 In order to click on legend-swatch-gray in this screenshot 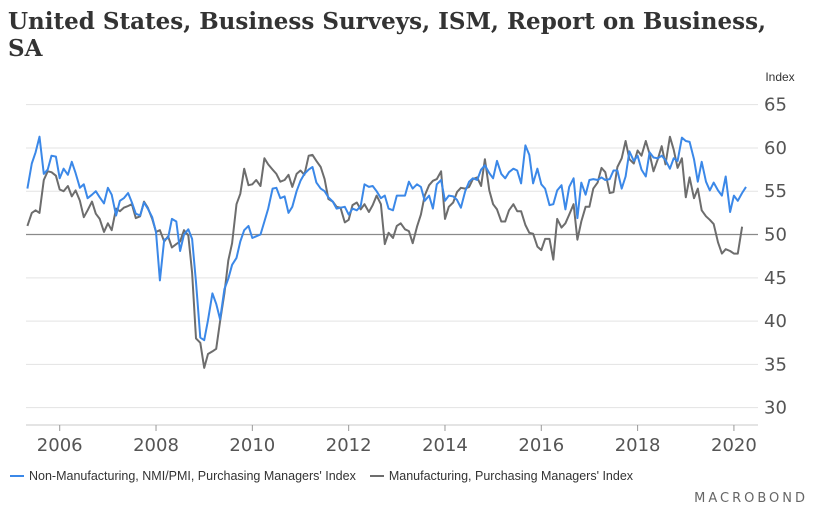, I will do `click(376, 476)`.